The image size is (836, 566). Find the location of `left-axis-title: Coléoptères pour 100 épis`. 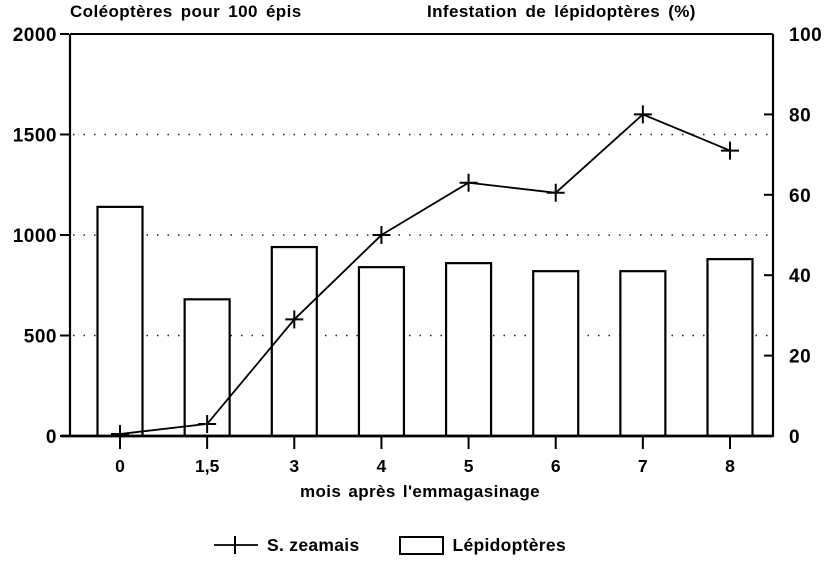

left-axis-title: Coléoptères pour 100 épis is located at coordinates (186, 11).